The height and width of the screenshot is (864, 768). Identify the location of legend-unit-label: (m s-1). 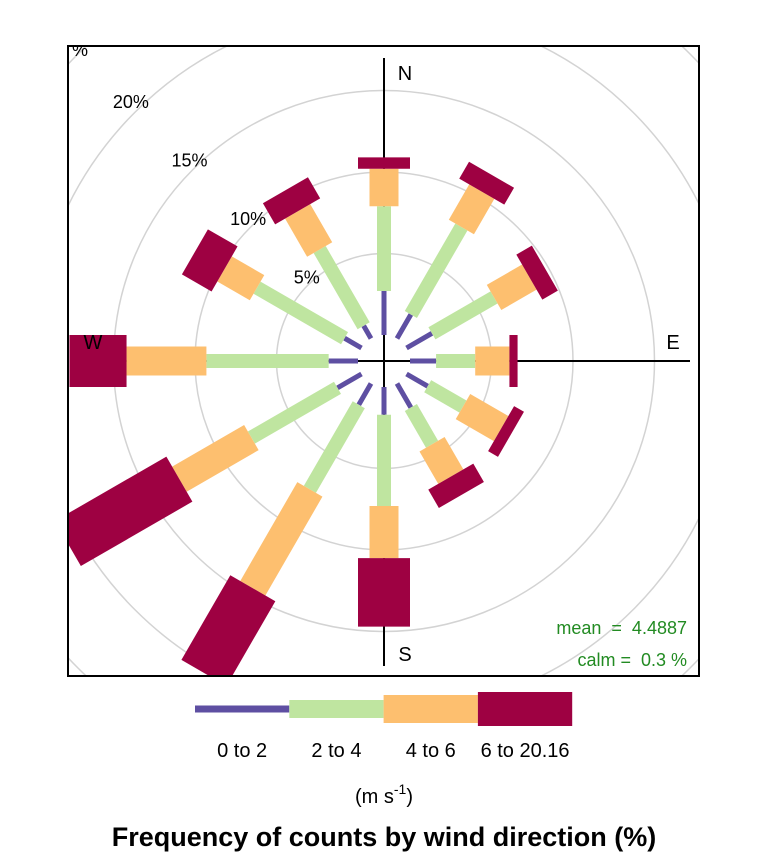
(384, 794).